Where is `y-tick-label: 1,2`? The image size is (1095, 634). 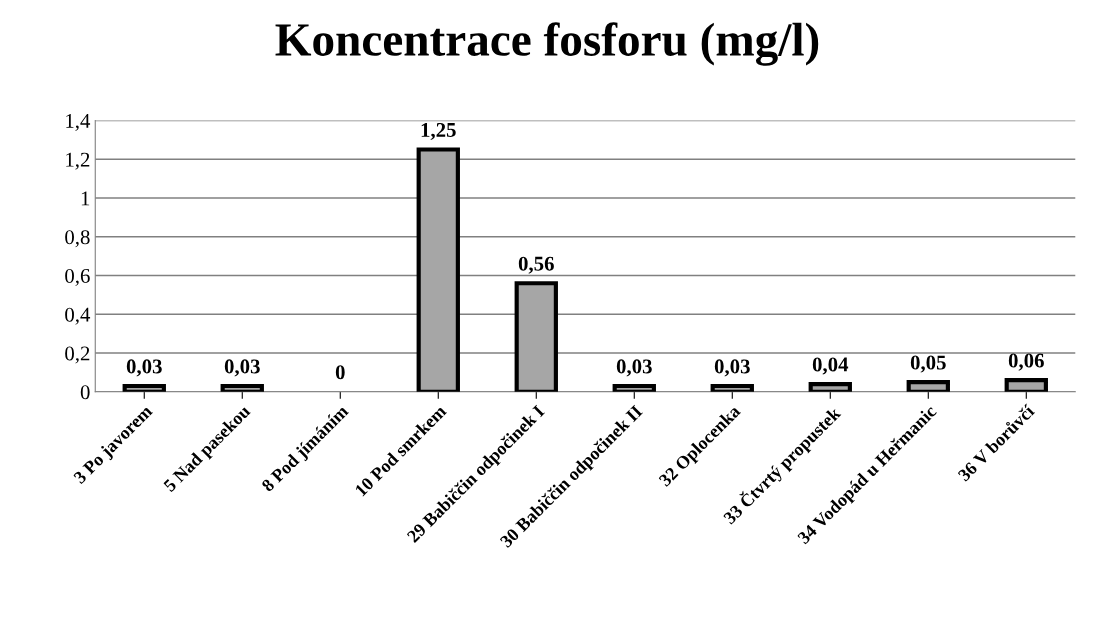 y-tick-label: 1,2 is located at coordinates (78, 161).